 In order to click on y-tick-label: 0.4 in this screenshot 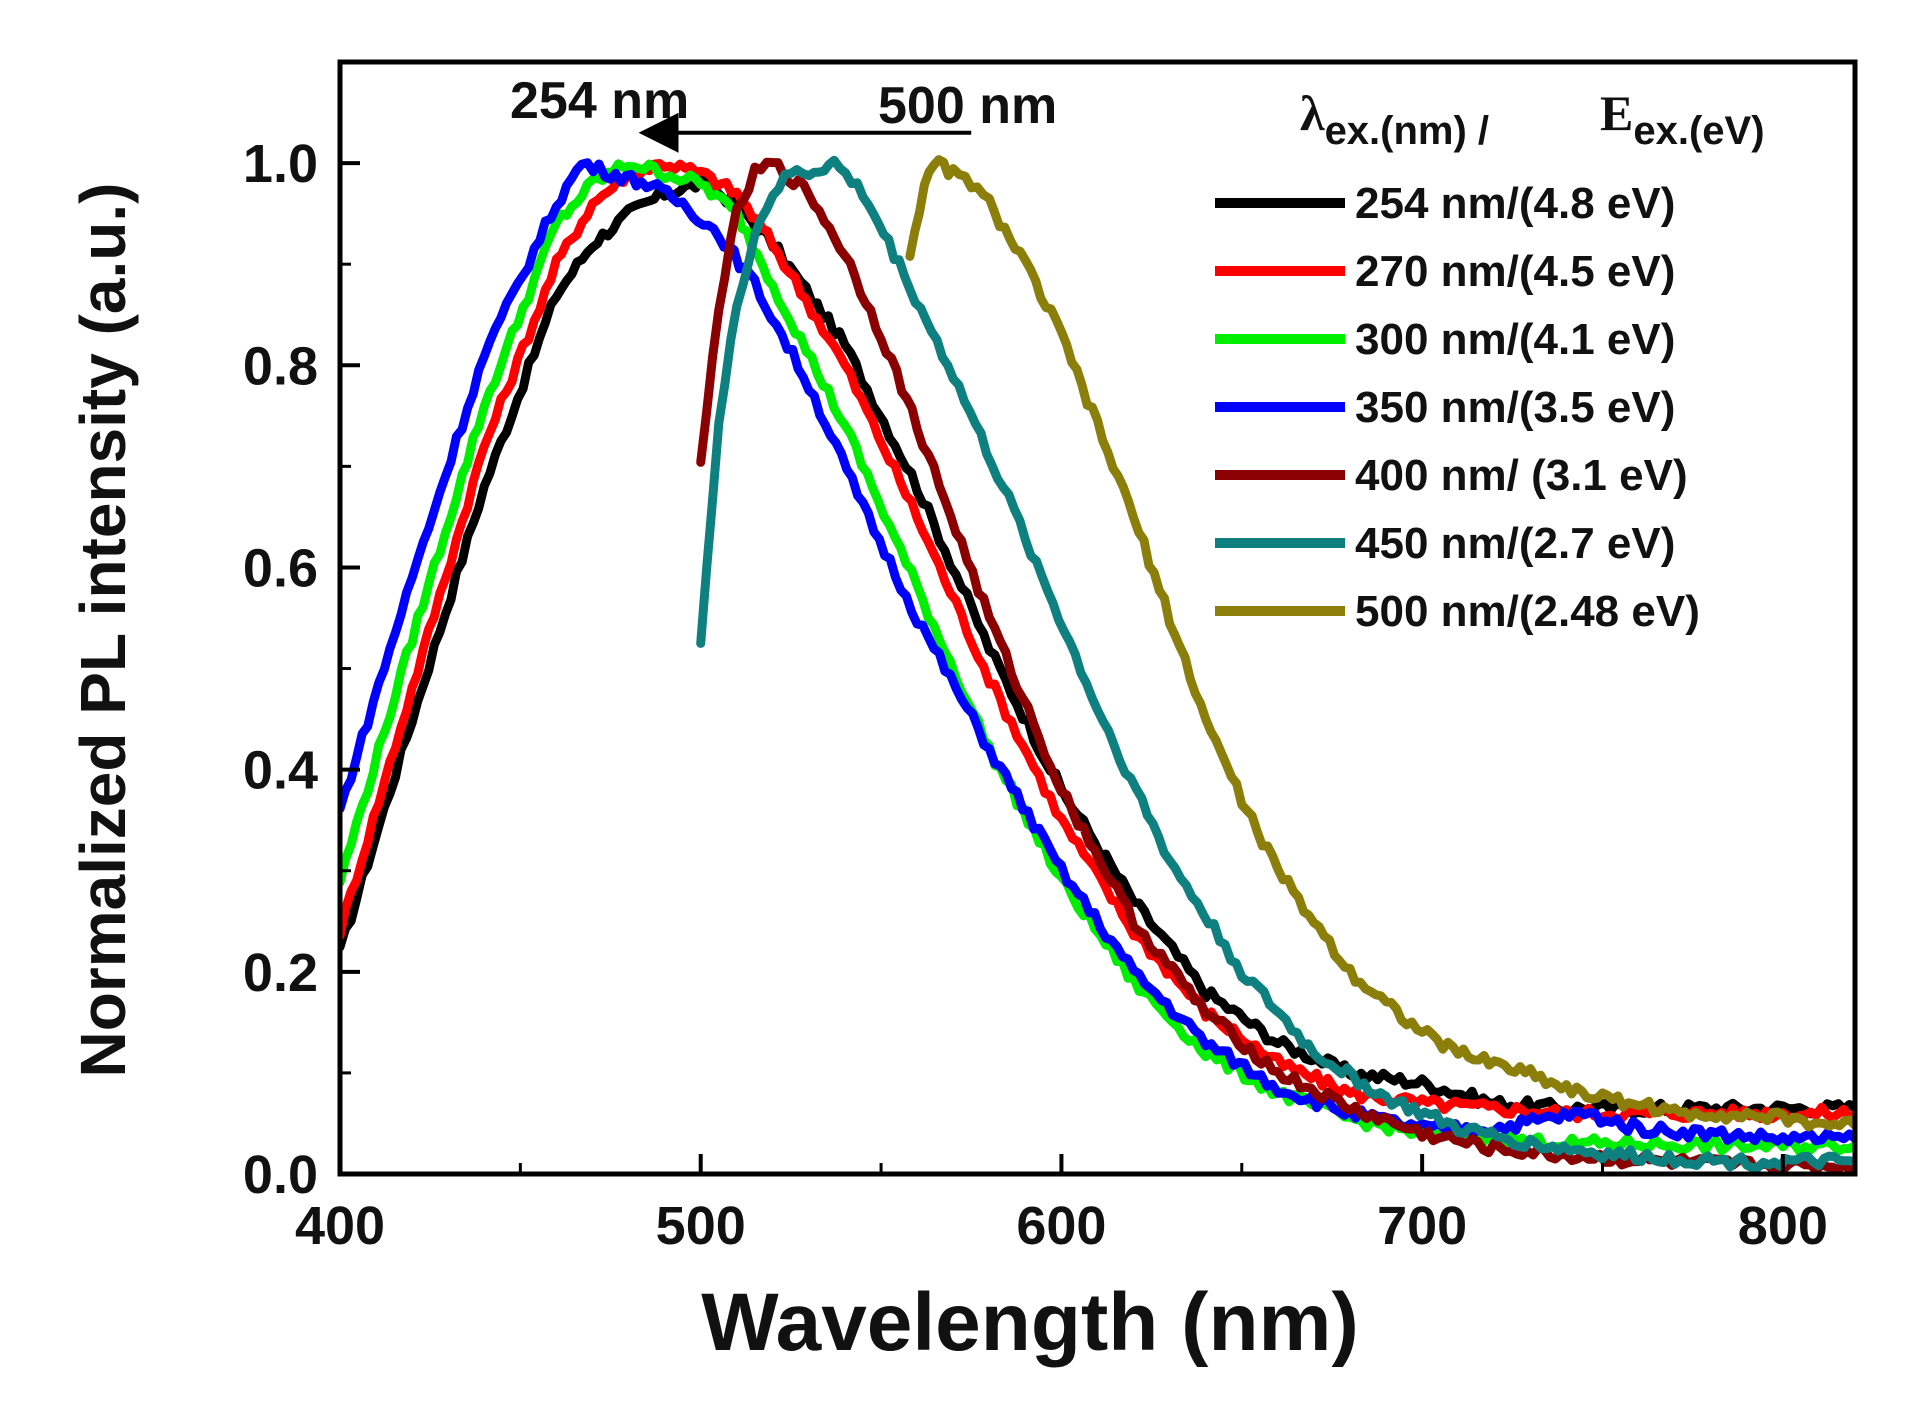, I will do `click(280, 771)`.